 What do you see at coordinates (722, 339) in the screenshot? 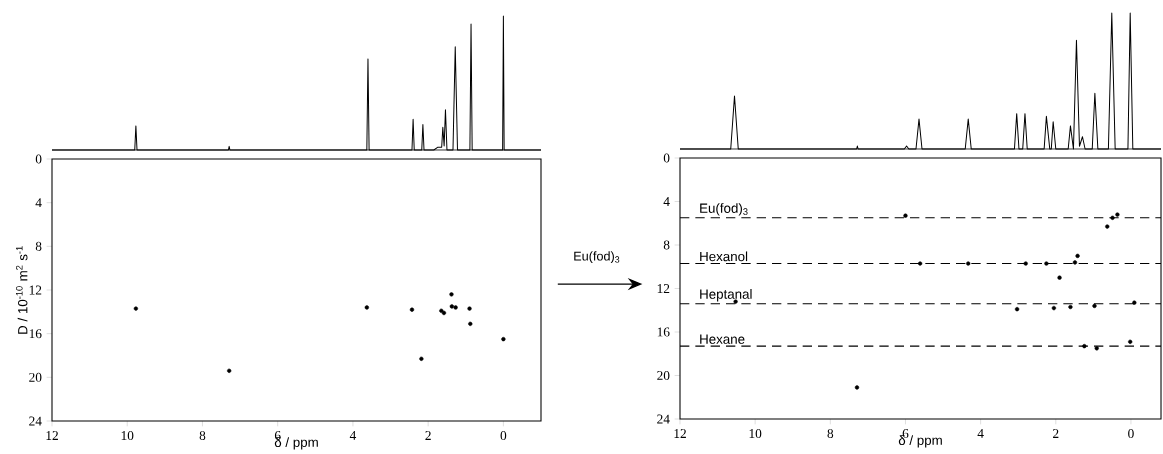
I see `ref-line-label: Hexane` at bounding box center [722, 339].